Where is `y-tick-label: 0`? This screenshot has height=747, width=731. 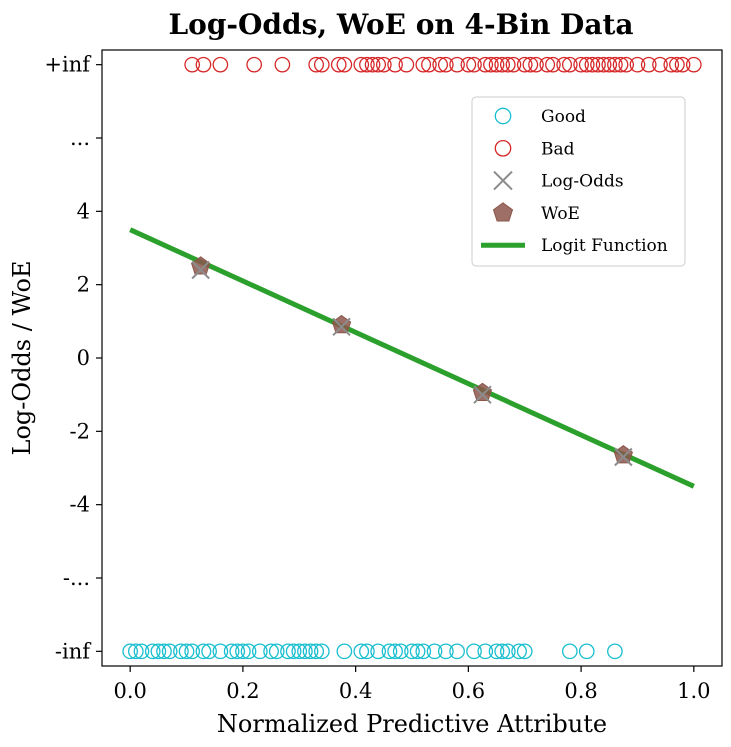
y-tick-label: 0 is located at coordinates (83, 358).